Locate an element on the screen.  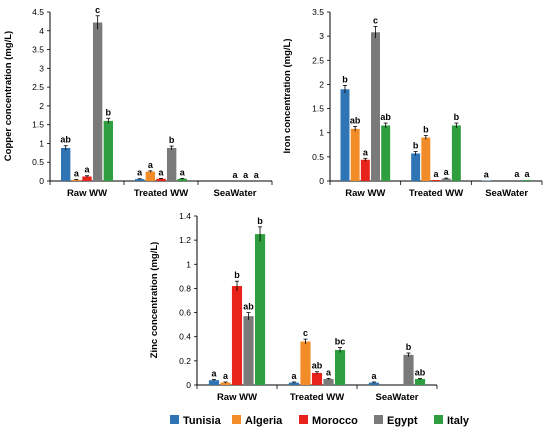
legend-item: Morocco is located at coordinates (328, 421).